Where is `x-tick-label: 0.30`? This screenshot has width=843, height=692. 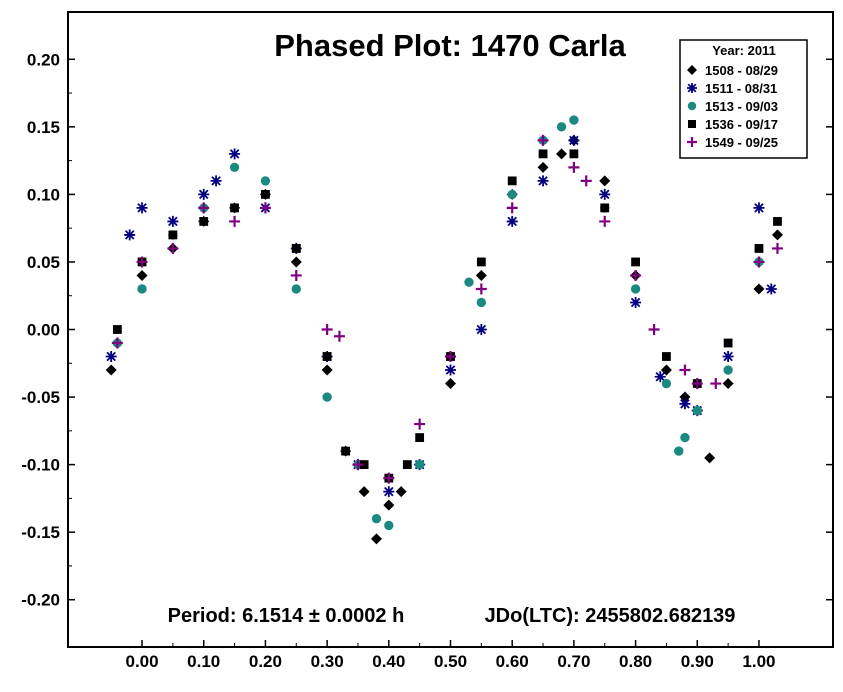
x-tick-label: 0.30 is located at coordinates (327, 661).